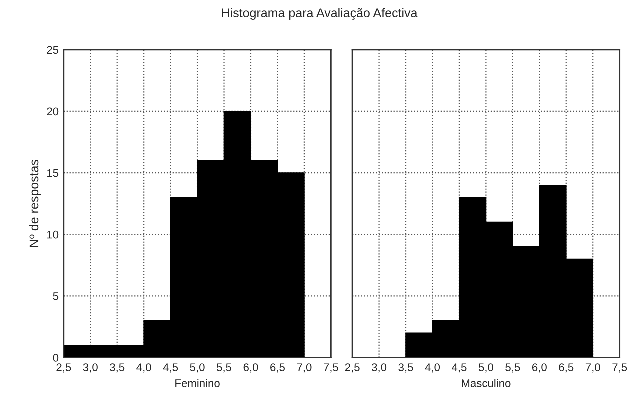 Image resolution: width=639 pixels, height=416 pixels. Describe the element at coordinates (35, 204) in the screenshot. I see `y-axis-title: Nº de respostas` at that location.